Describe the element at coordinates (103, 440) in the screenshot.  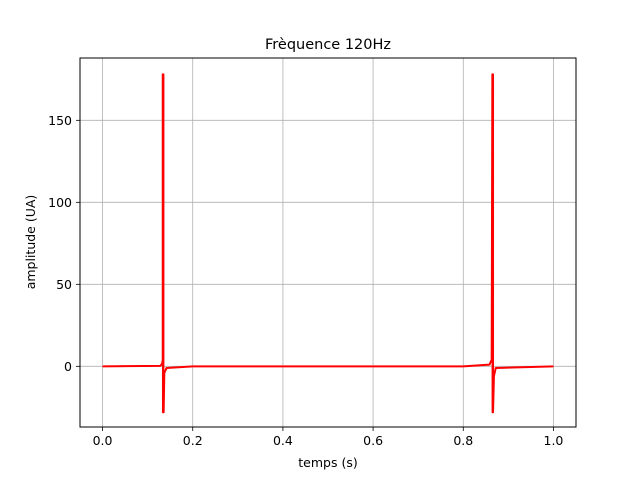
I see `x-tick-label: 0.0` at that location.